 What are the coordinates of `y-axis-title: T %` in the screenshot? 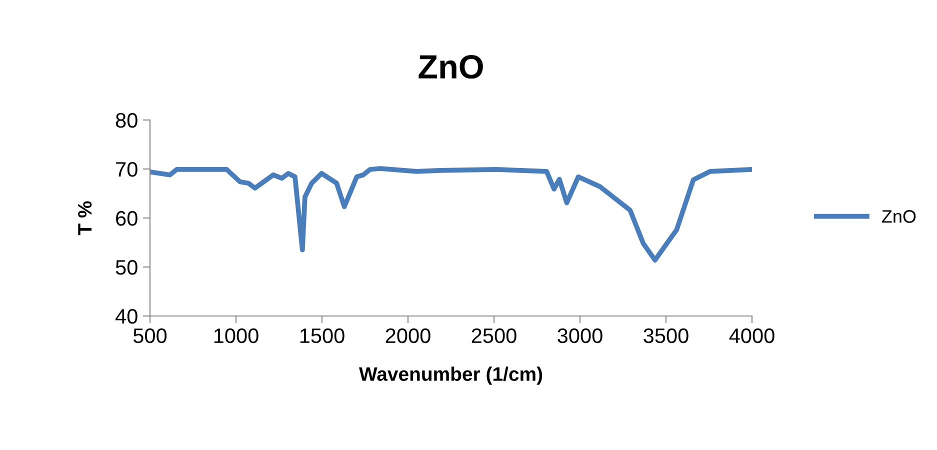 It's located at (85, 218).